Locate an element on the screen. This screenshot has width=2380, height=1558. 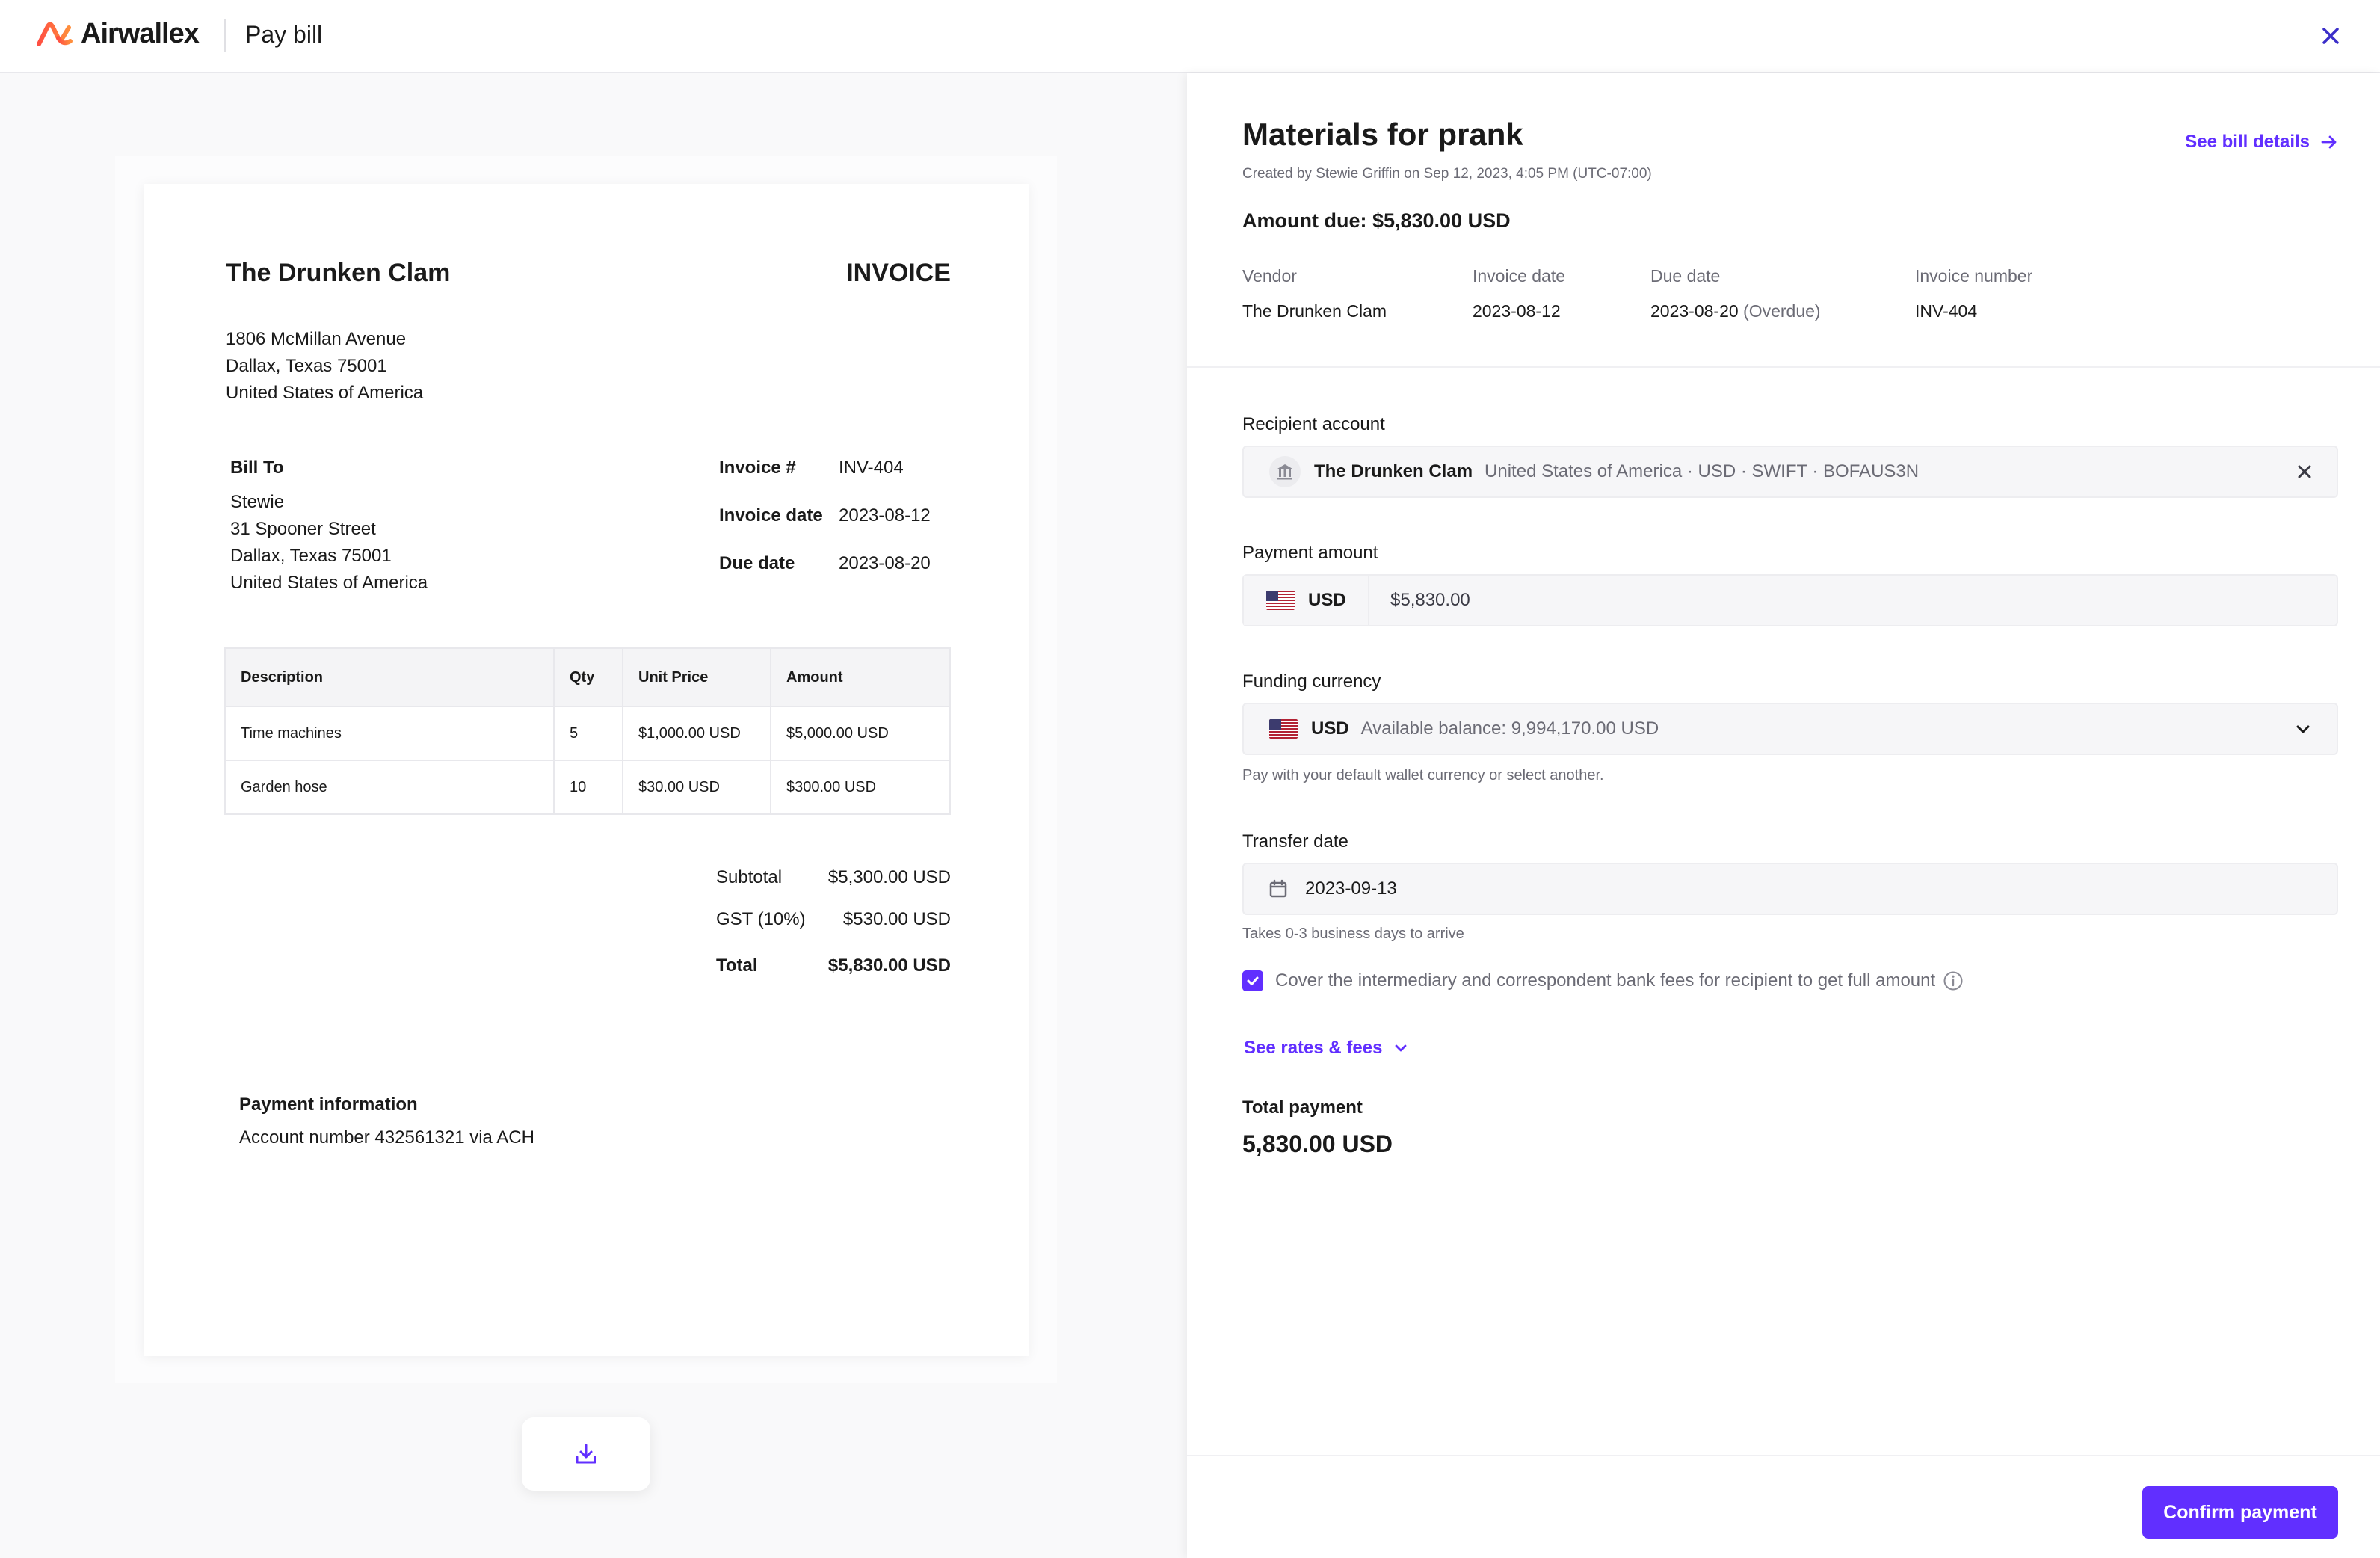
airwallex-logo-icon is located at coordinates (55, 34).